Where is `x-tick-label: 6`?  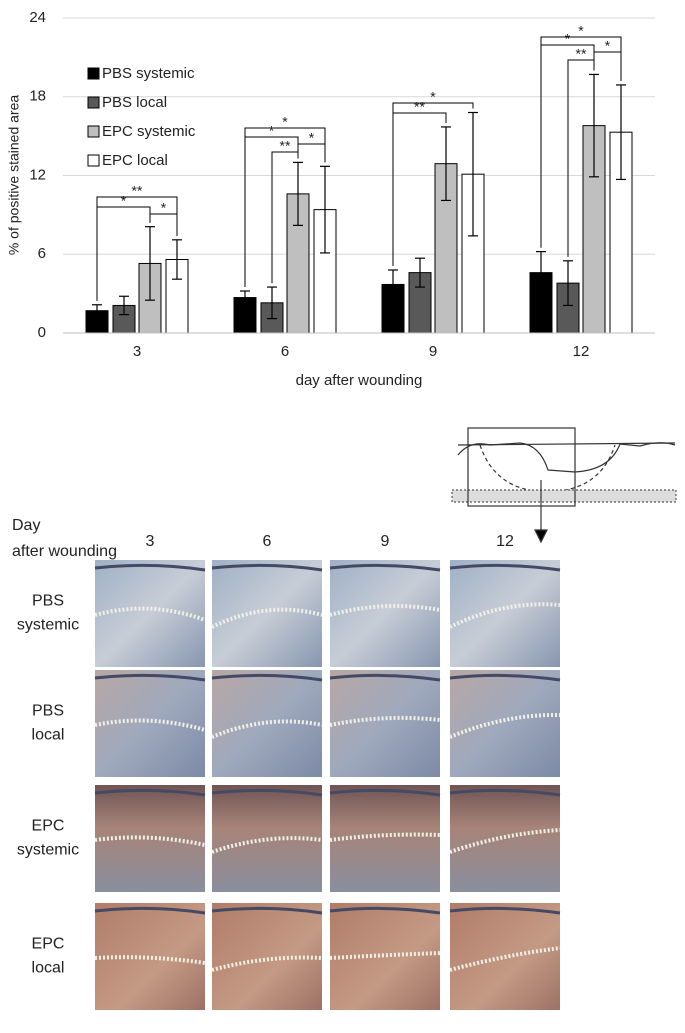
x-tick-label: 6 is located at coordinates (285, 351).